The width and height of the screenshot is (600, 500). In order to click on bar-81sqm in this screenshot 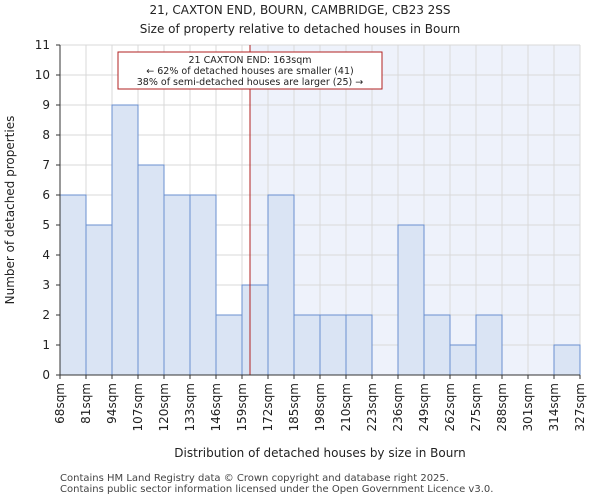, I will do `click(99, 300)`.